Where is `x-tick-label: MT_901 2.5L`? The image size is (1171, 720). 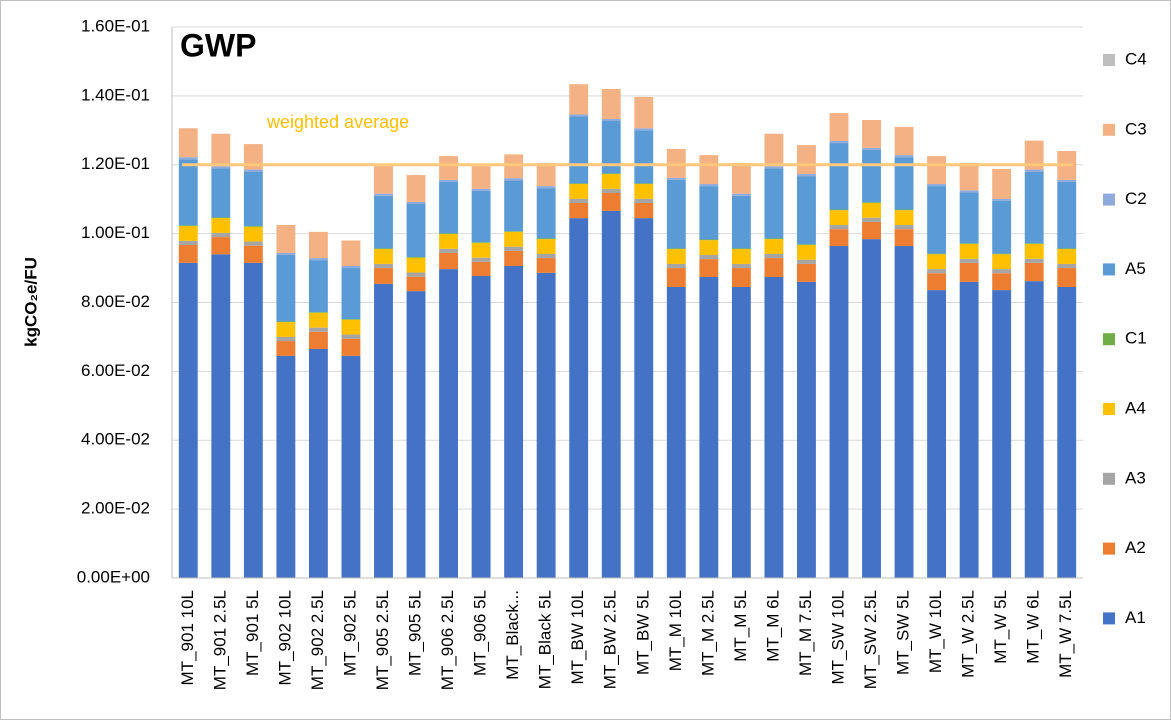
x-tick-label: MT_901 2.5L is located at coordinates (219, 640).